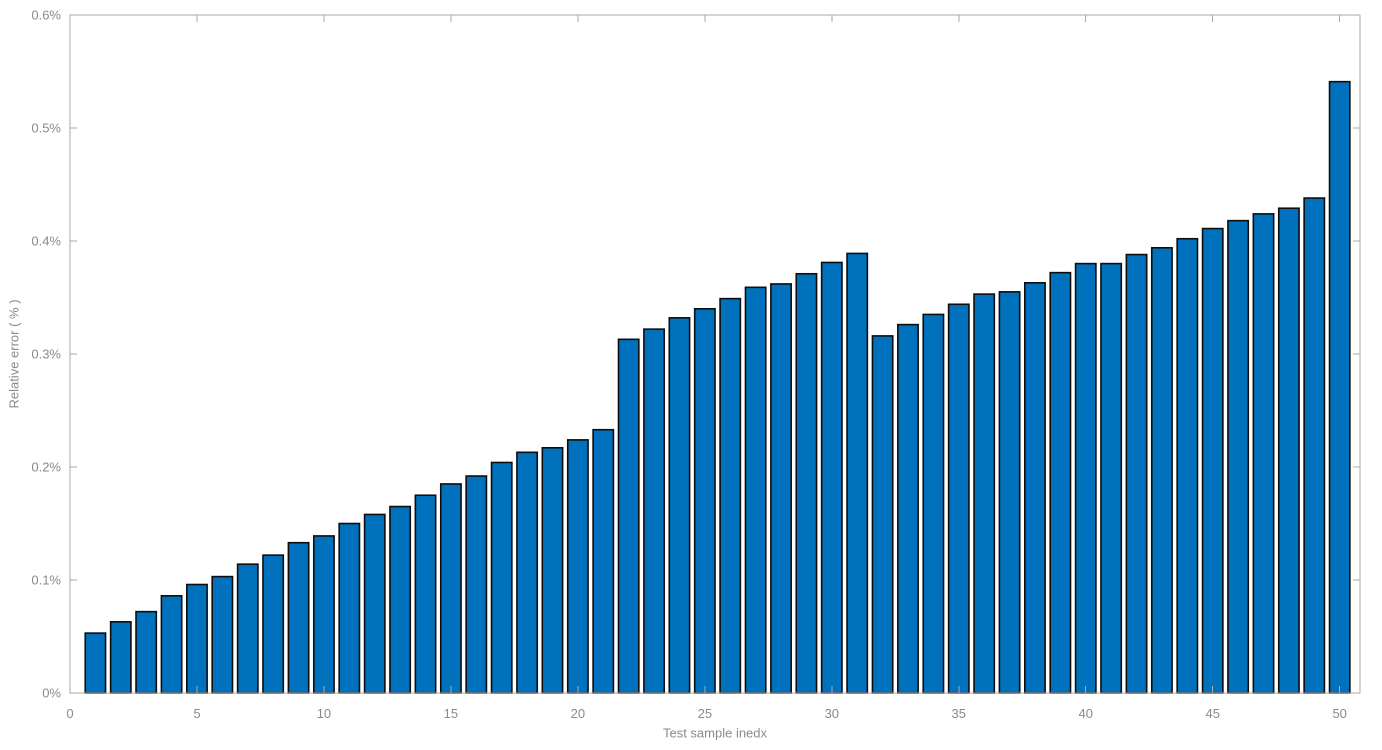 This screenshot has height=750, width=1382. I want to click on y-tick-label: 0.6%, so click(46, 15).